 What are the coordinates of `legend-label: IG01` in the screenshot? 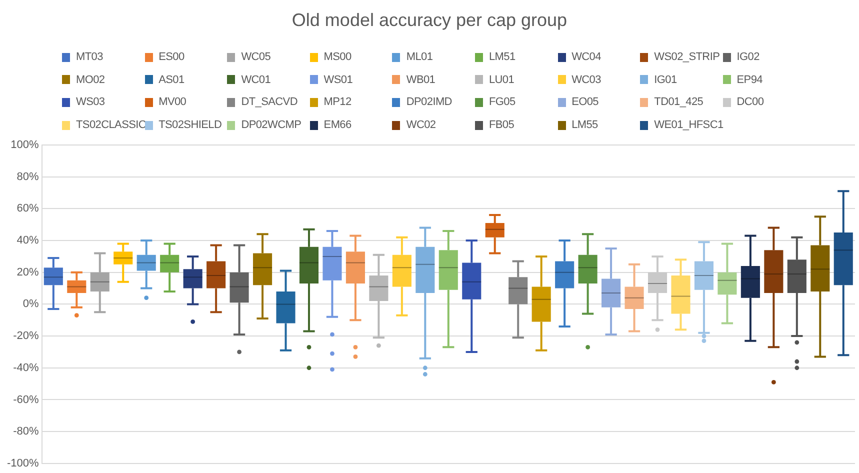 It's located at (665, 80).